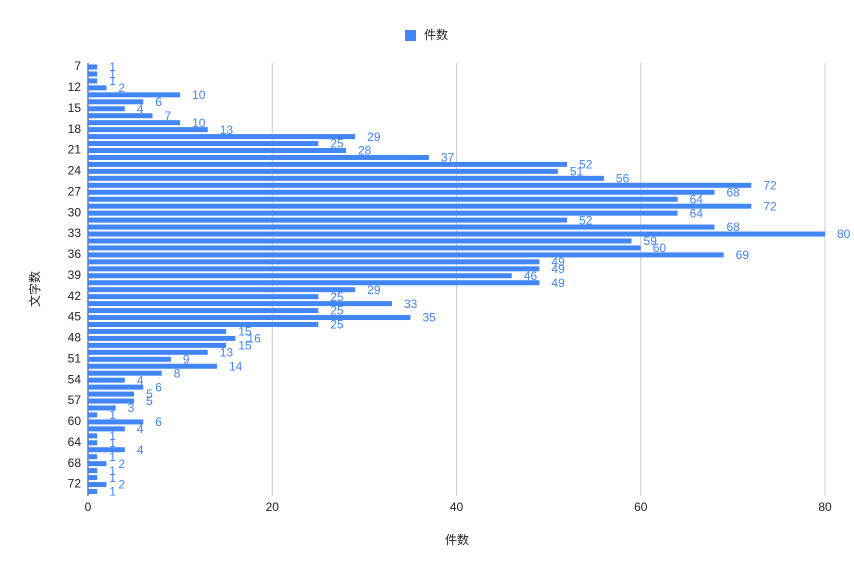 This screenshot has width=854, height=582. What do you see at coordinates (457, 507) in the screenshot?
I see `x-tick-label: 40` at bounding box center [457, 507].